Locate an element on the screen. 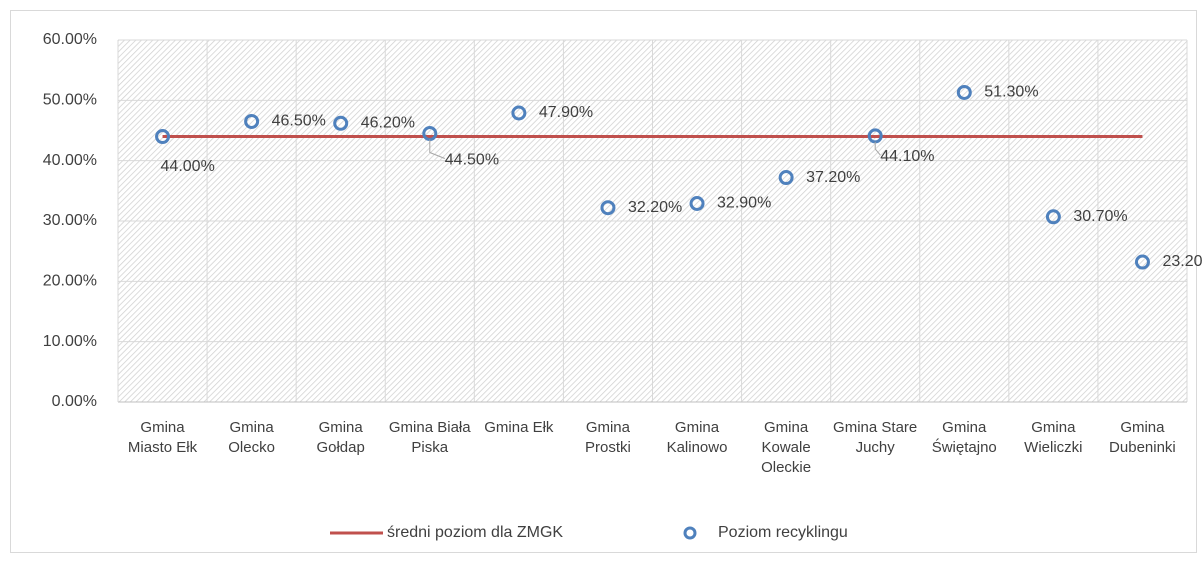 This screenshot has width=1203, height=563. x-tick-label: Gmina Kalinowo is located at coordinates (697, 437).